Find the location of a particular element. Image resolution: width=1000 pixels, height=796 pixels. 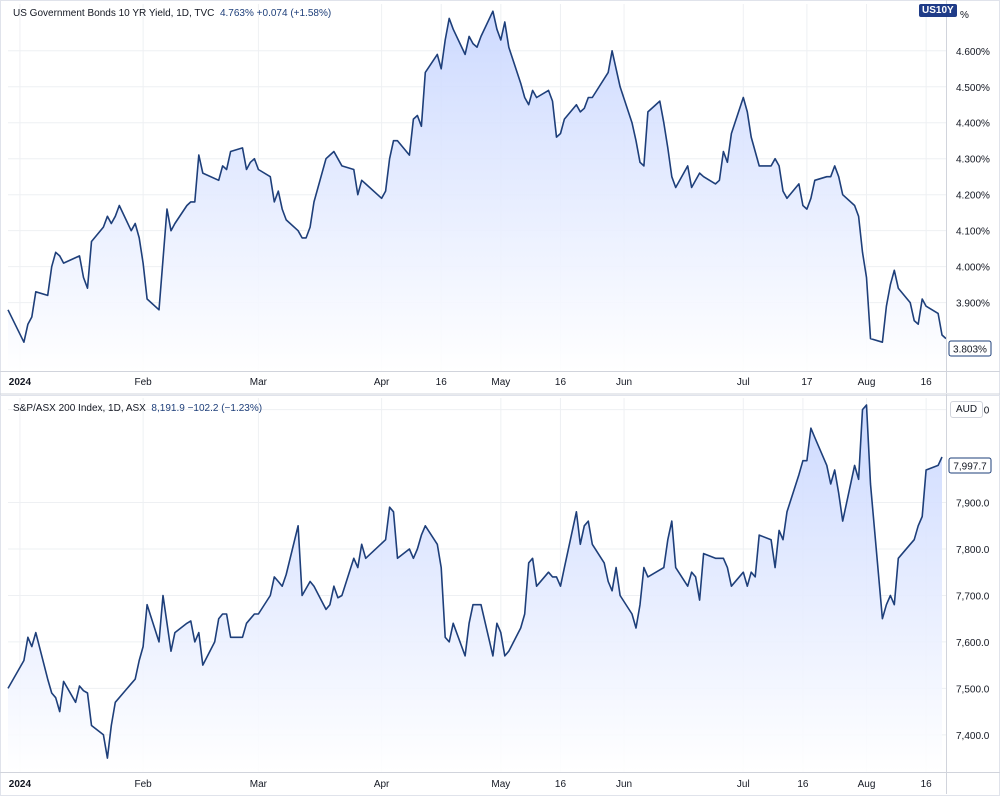

y-tick-label: 4.000% is located at coordinates (973, 268).